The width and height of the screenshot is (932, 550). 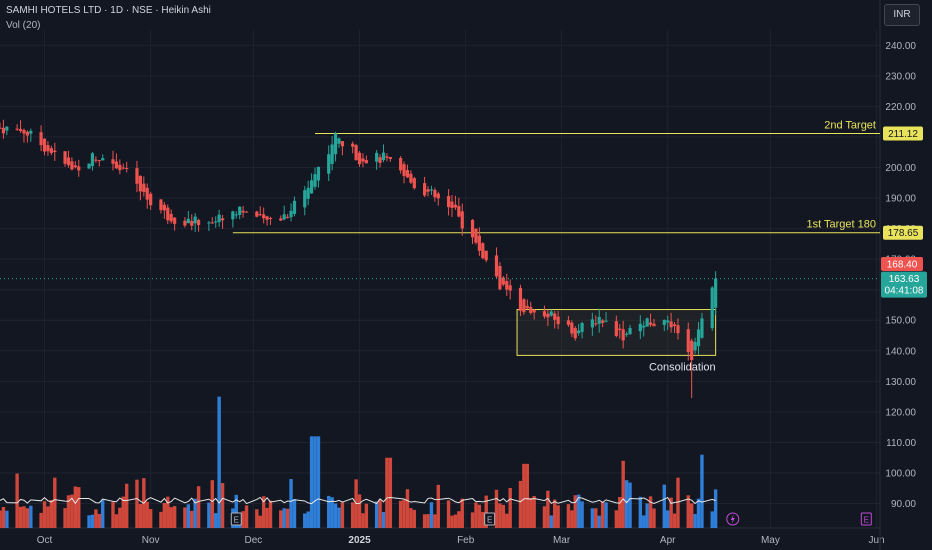 What do you see at coordinates (902, 265) in the screenshot?
I see `prev-close-label: 168.40` at bounding box center [902, 265].